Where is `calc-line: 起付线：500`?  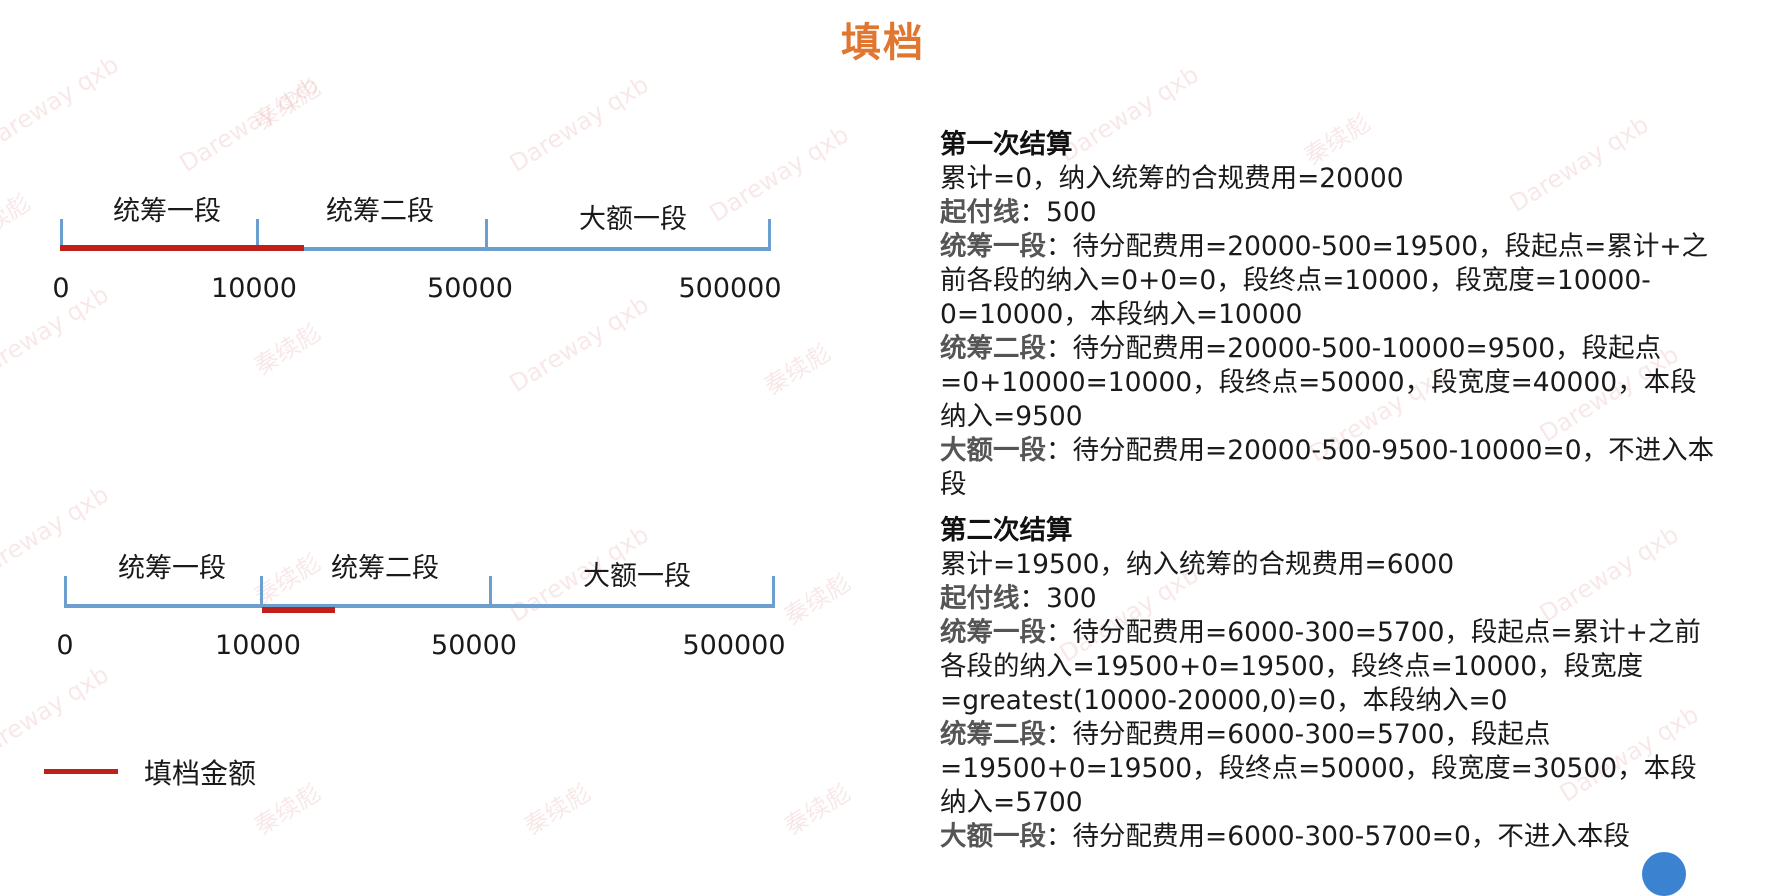
calc-line: 起付线：500 is located at coordinates (1330, 213).